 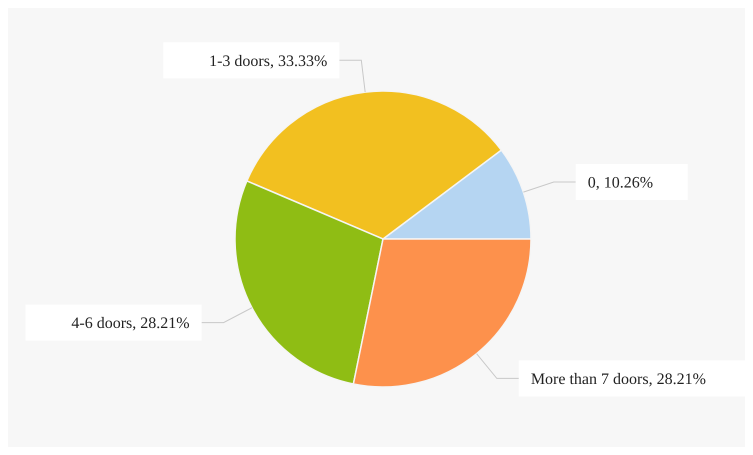 I want to click on slice-label: 4-6 doors, so click(x=101, y=323).